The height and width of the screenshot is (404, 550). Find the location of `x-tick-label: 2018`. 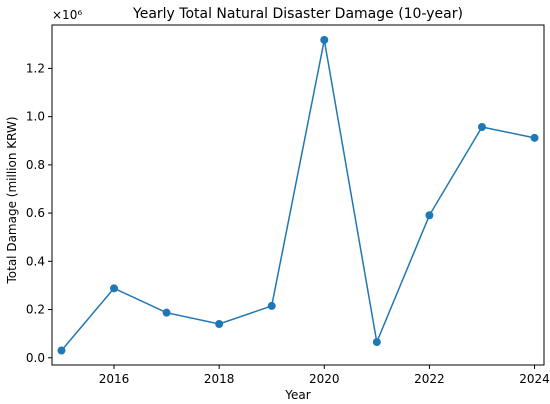

x-tick-label: 2018 is located at coordinates (219, 379).